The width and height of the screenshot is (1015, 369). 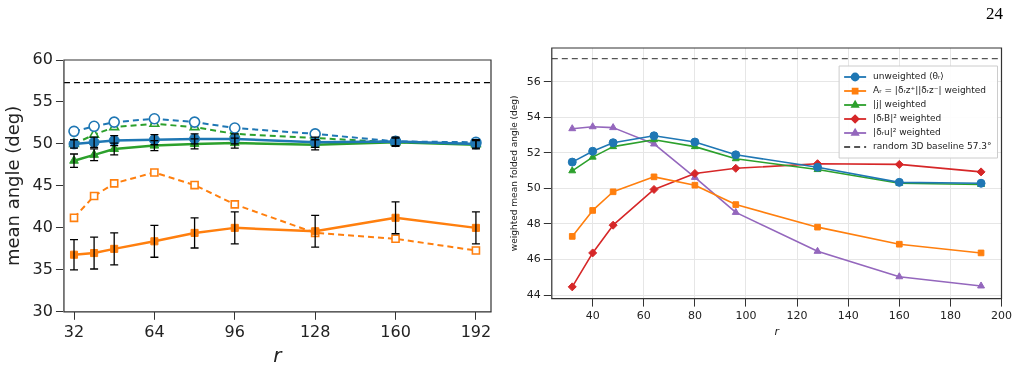 I want to click on y-tick-label: 40, so click(x=42, y=227).